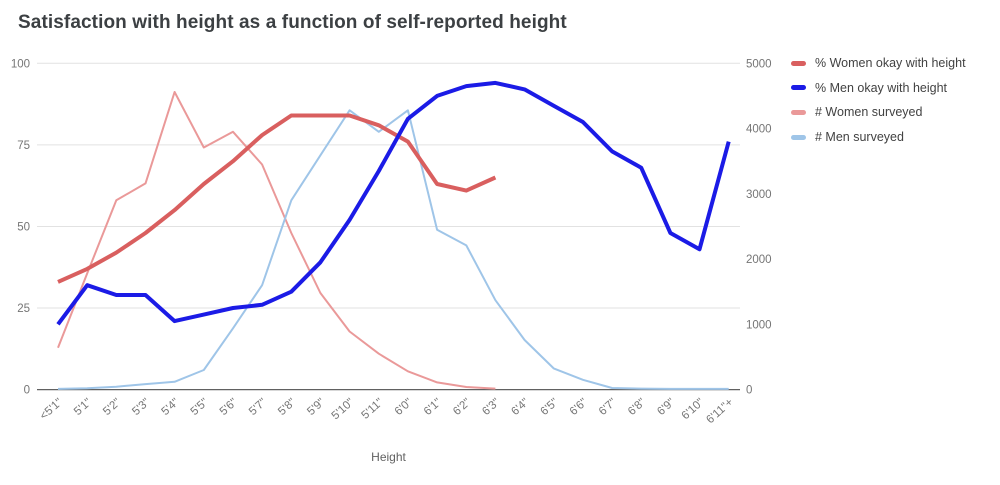  I want to click on x-axis-tick: 6'3", so click(491, 407).